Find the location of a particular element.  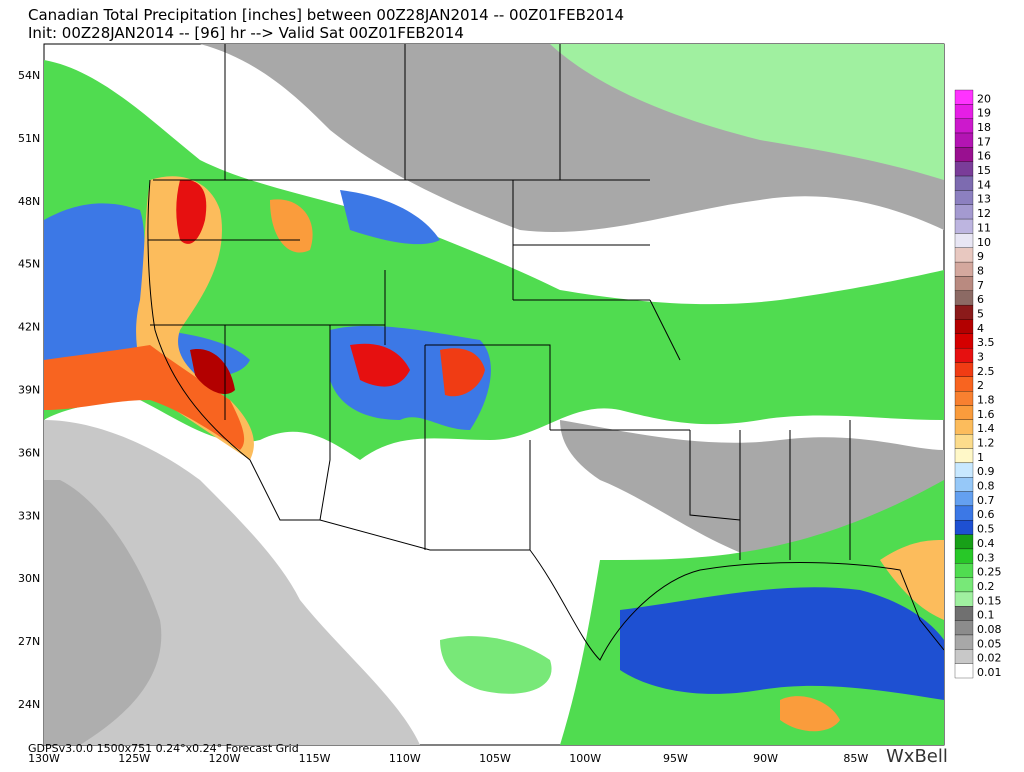

legend-label: 14 is located at coordinates (984, 184).